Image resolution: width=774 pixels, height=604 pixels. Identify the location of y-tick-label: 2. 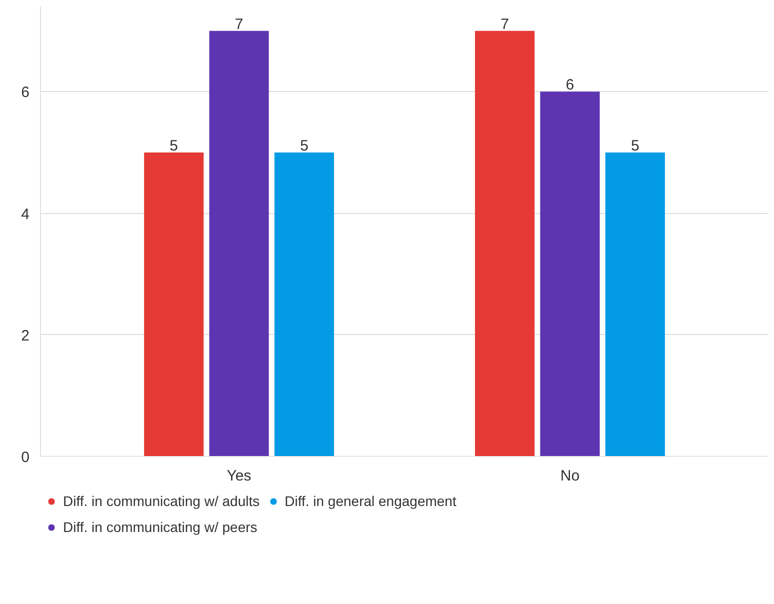
(25, 335).